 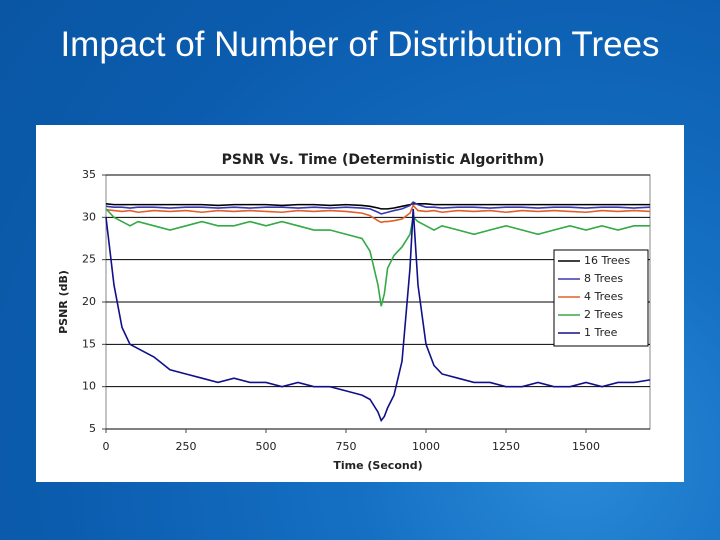 What do you see at coordinates (89, 301) in the screenshot?
I see `y-tick-label: 20` at bounding box center [89, 301].